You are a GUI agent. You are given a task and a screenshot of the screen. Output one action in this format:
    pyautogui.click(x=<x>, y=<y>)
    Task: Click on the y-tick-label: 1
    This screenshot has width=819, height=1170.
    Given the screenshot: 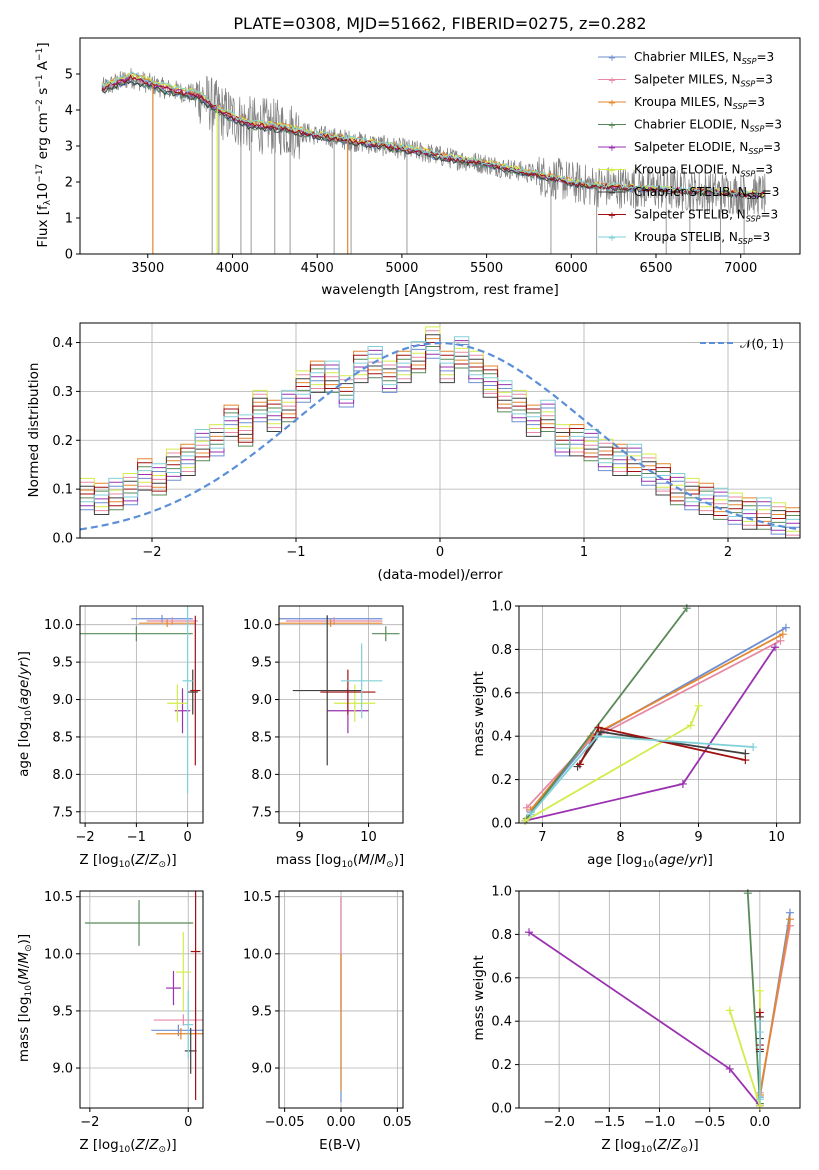 What is the action you would take?
    pyautogui.click(x=69, y=219)
    